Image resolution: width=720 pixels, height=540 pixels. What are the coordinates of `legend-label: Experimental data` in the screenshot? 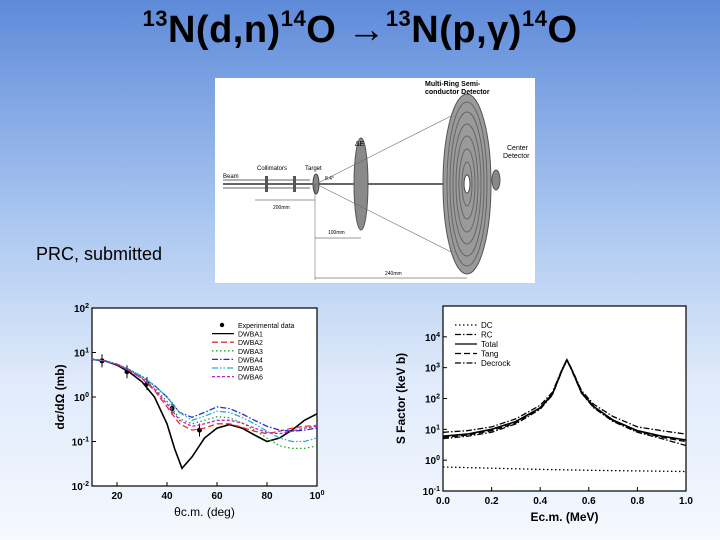 It's located at (266, 326).